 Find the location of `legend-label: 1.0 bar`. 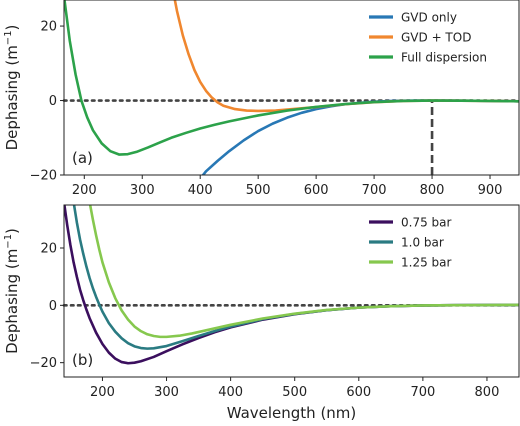

legend-label: 1.0 bar is located at coordinates (422, 243).